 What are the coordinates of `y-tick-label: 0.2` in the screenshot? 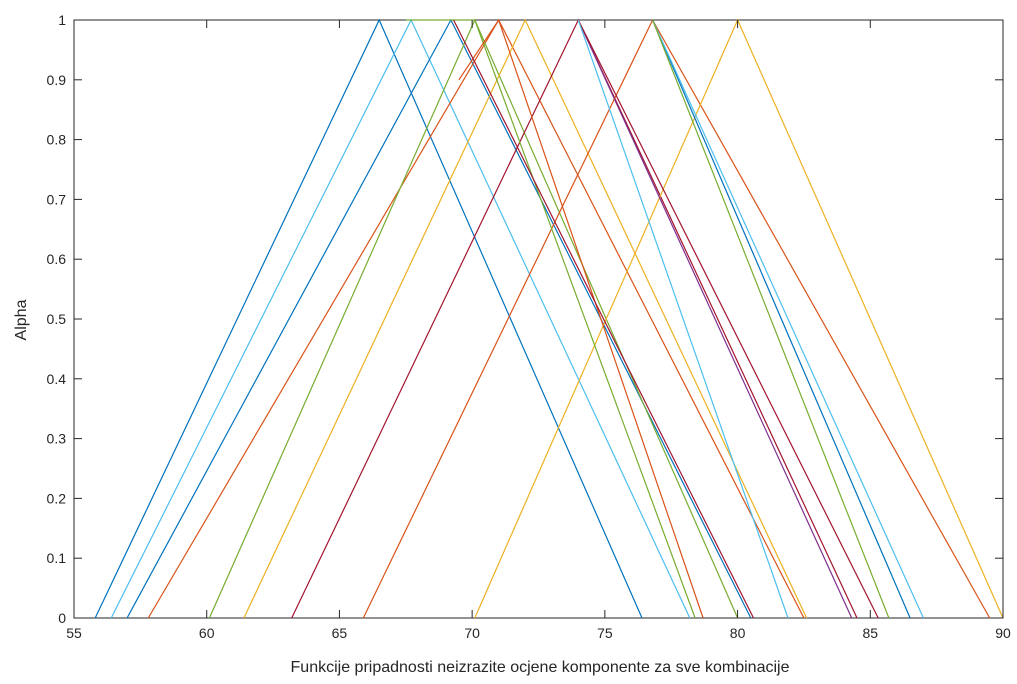 It's located at (57, 498).